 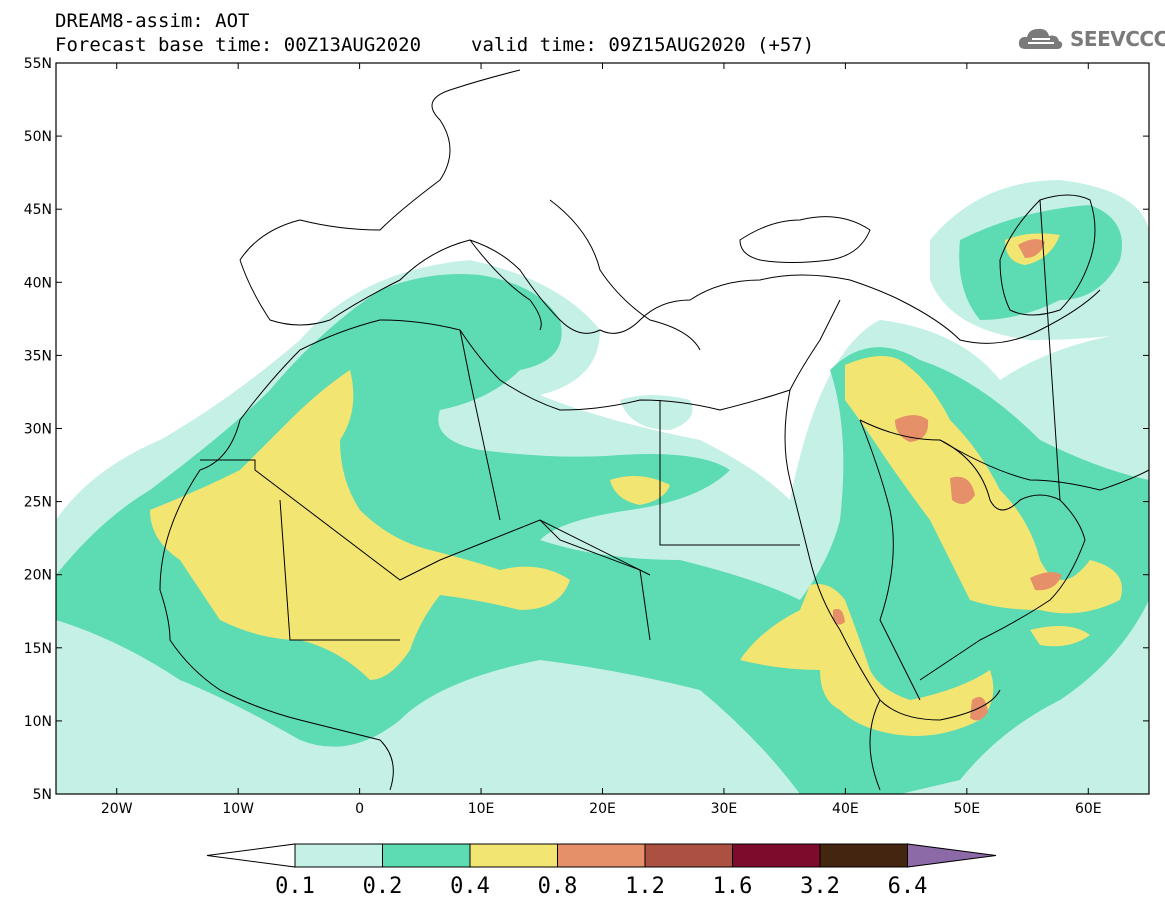 I want to click on colorbar-label: 1.6, so click(x=733, y=886).